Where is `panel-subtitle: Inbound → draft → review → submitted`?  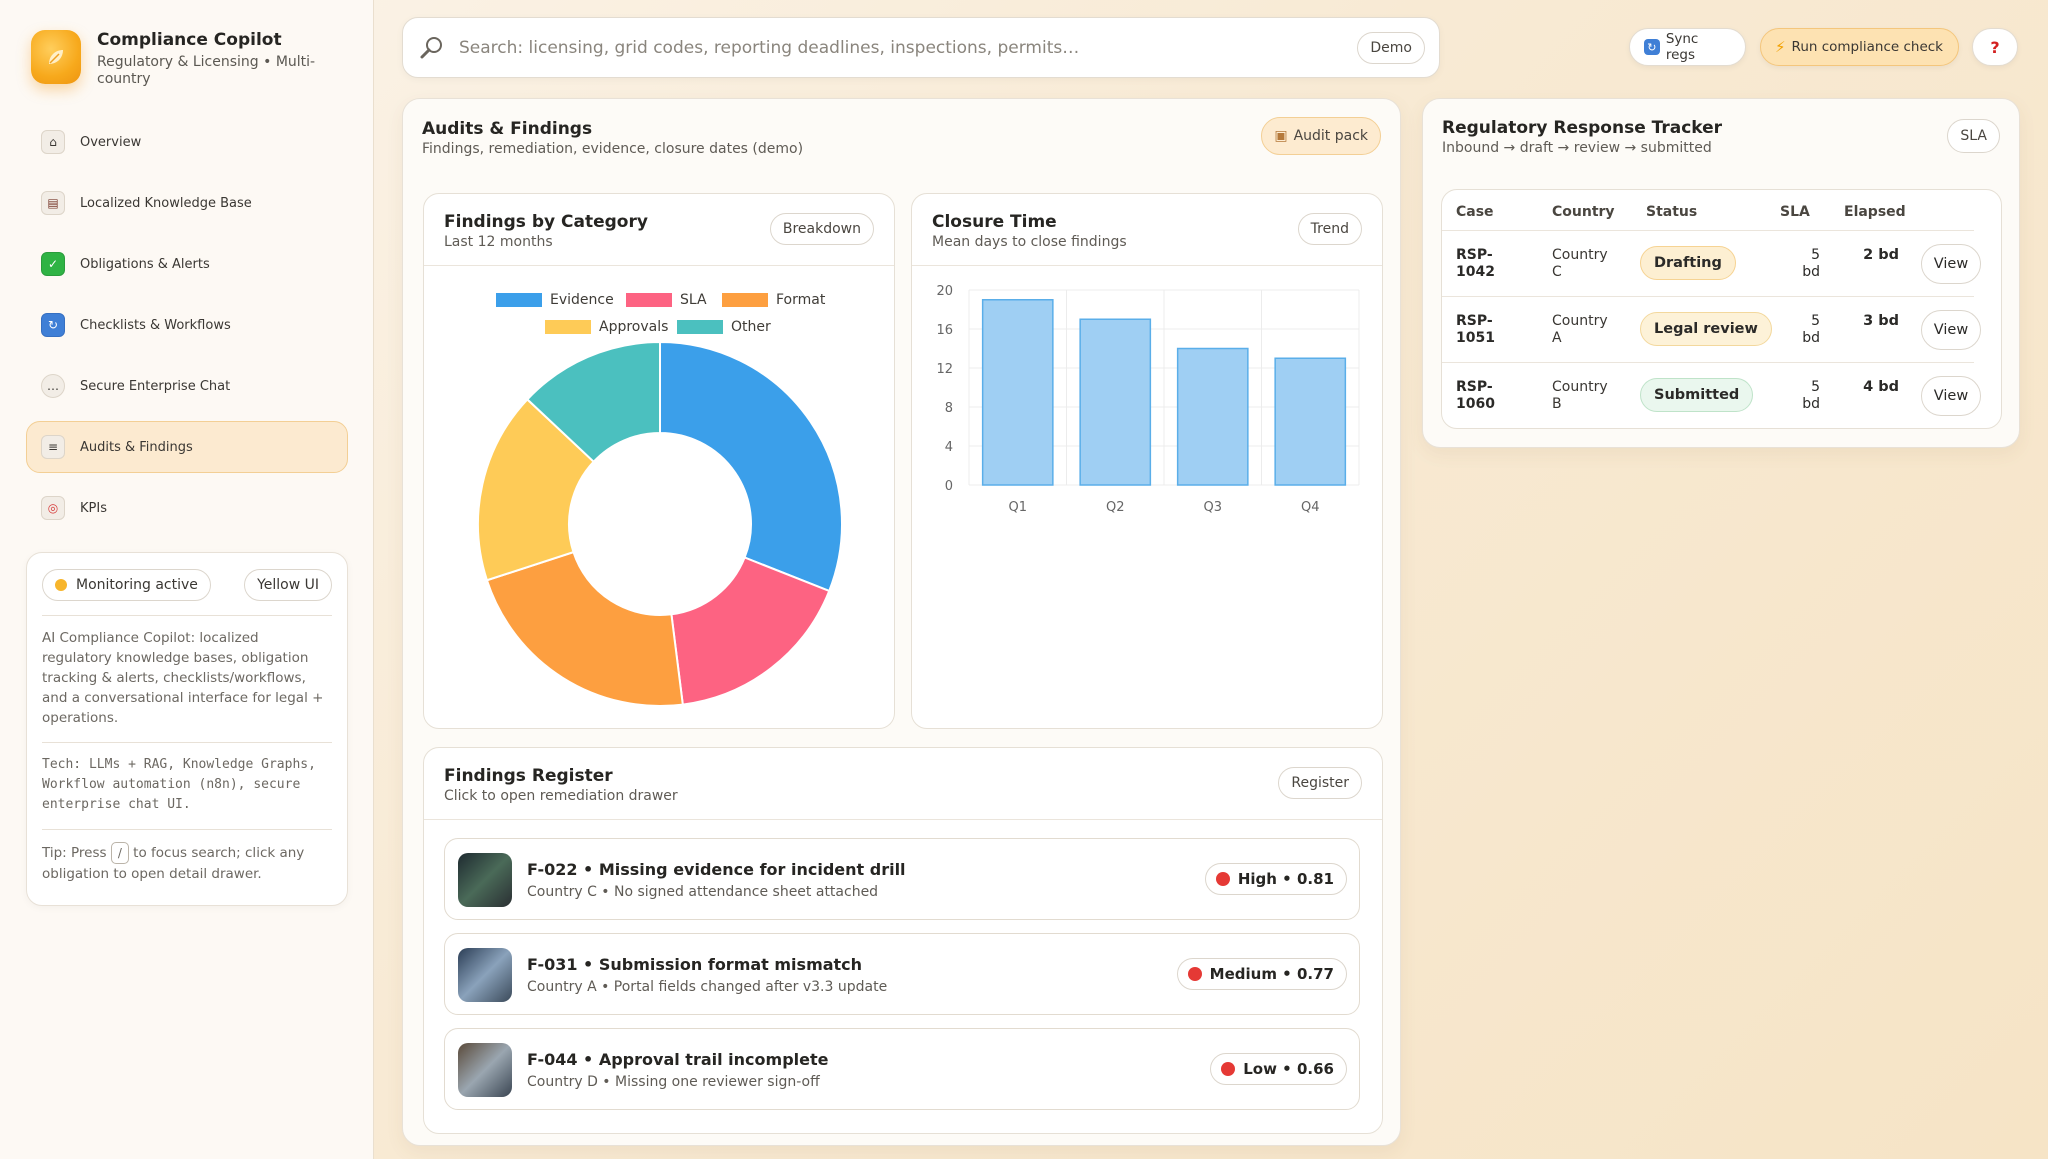 panel-subtitle: Inbound → draft → review → submitted is located at coordinates (1577, 148).